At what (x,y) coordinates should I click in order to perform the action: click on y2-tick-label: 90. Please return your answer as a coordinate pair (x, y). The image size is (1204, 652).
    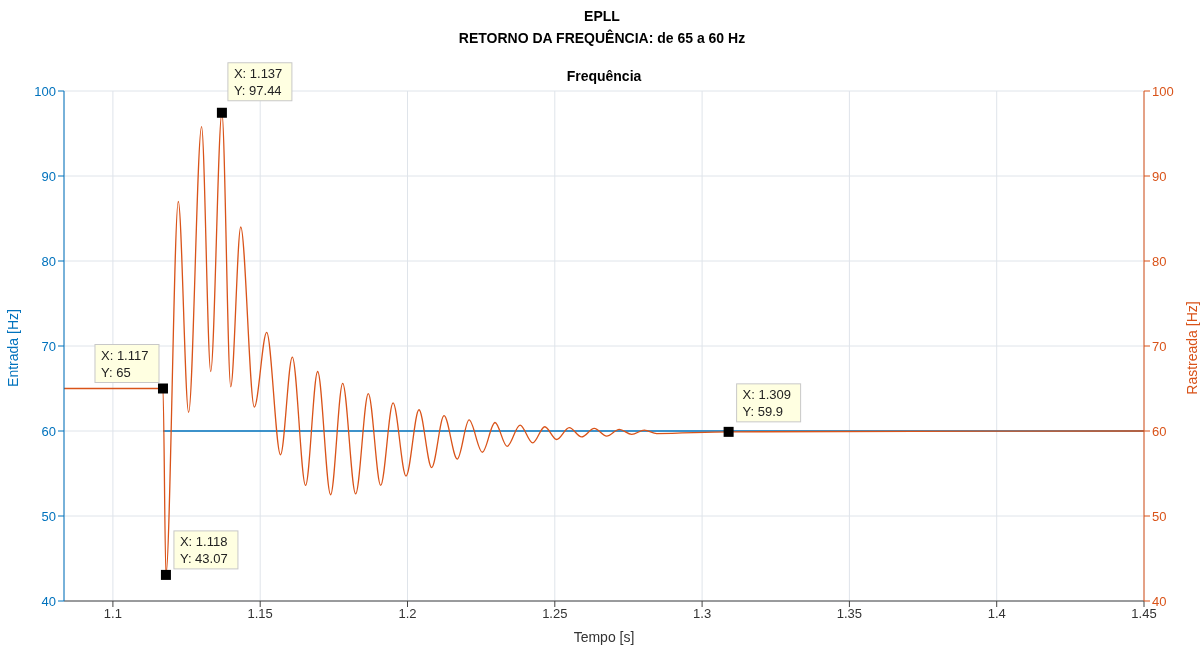
    Looking at the image, I should click on (1159, 176).